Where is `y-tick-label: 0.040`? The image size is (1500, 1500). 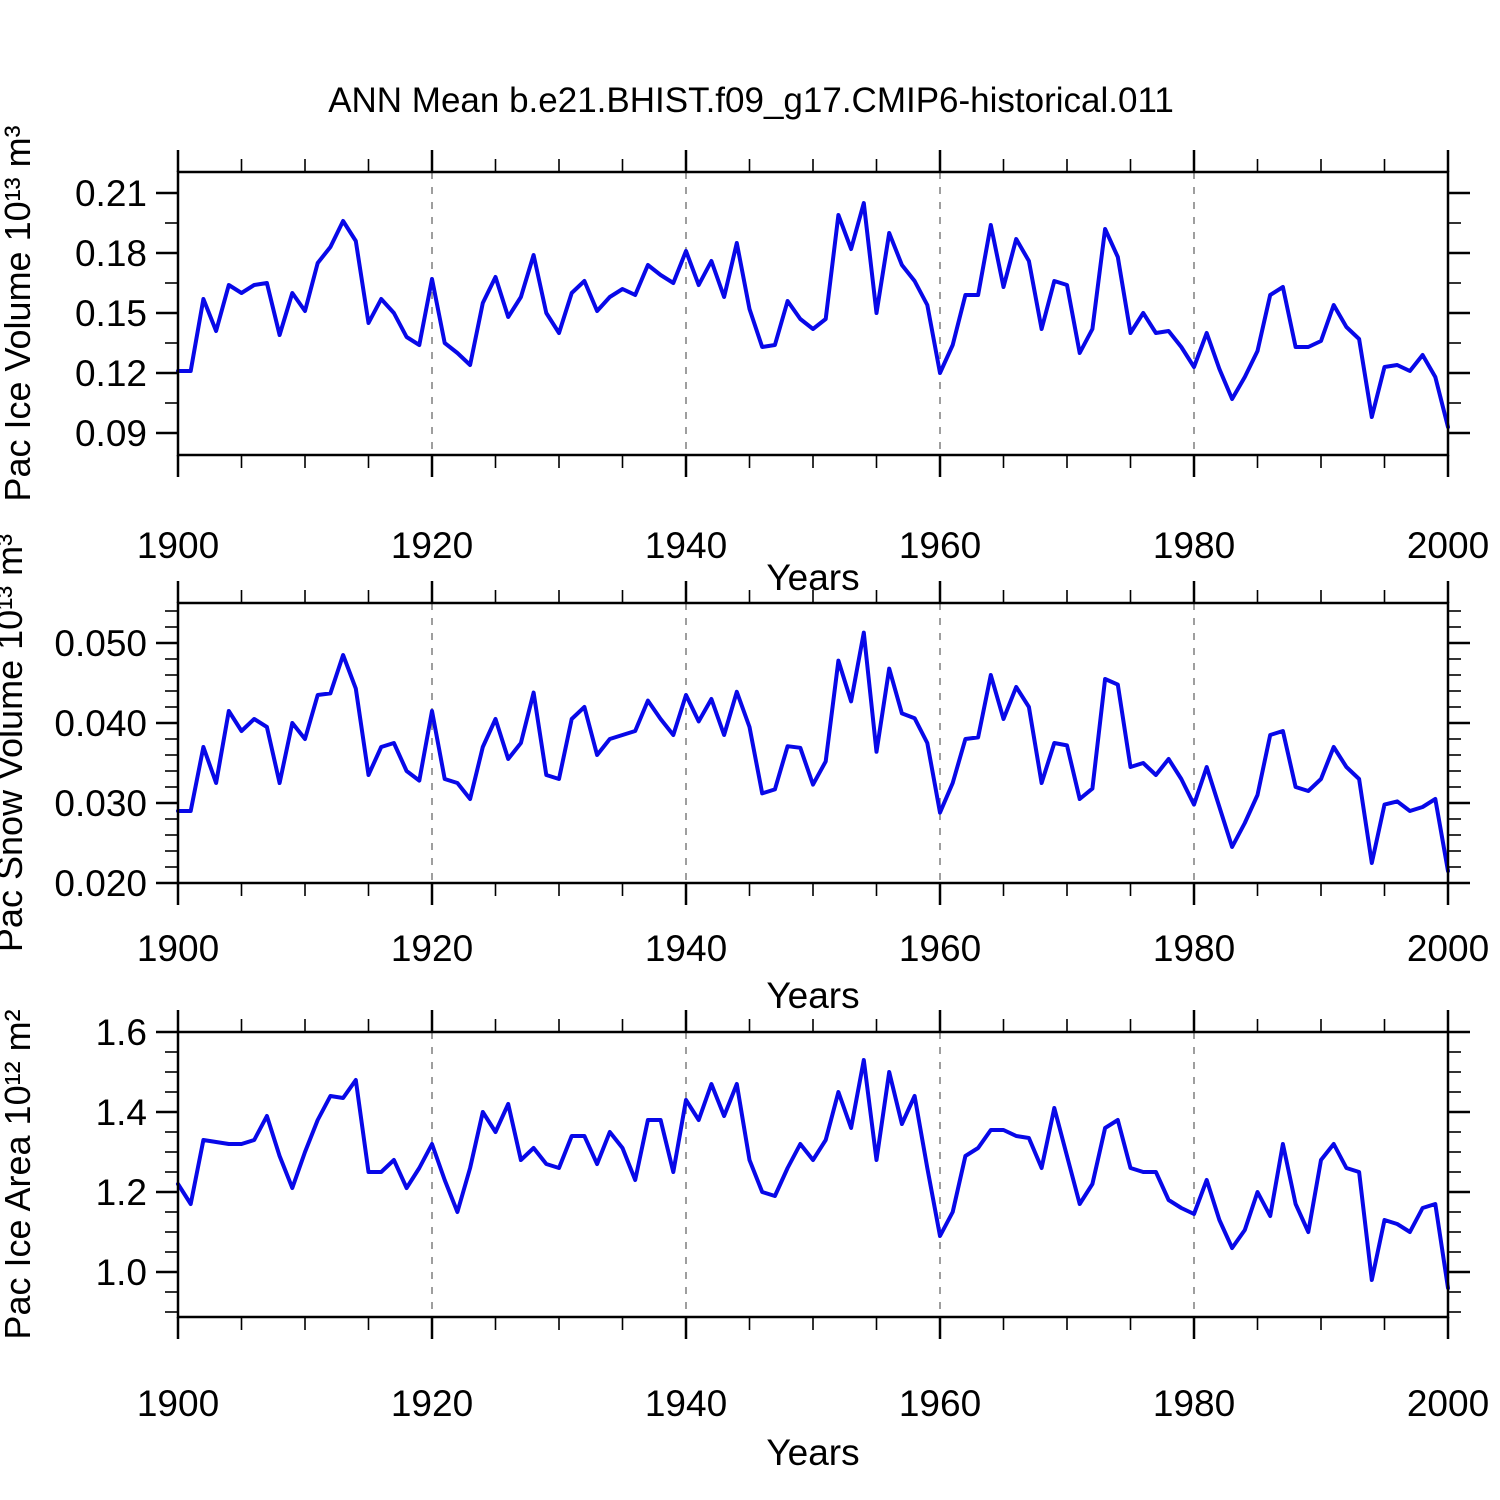
y-tick-label: 0.040 is located at coordinates (100, 723).